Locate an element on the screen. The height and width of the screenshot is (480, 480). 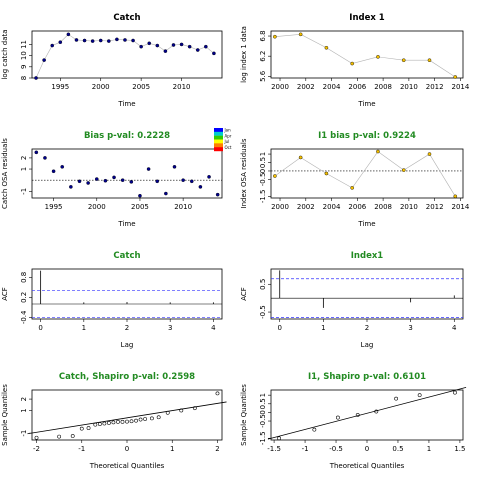
p8-ylabel: Sample Quantiles is located at coordinates (244, 415).